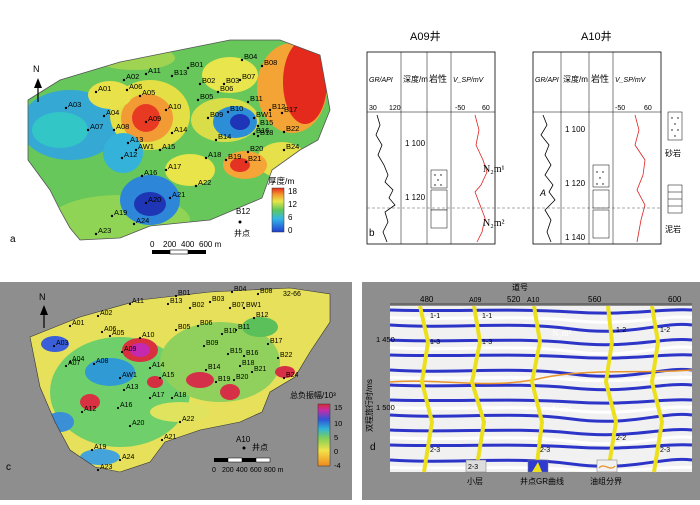 The height and width of the screenshot is (505, 700). Describe the element at coordinates (575, 237) in the screenshot. I see `svg-text: 1 140` at that location.